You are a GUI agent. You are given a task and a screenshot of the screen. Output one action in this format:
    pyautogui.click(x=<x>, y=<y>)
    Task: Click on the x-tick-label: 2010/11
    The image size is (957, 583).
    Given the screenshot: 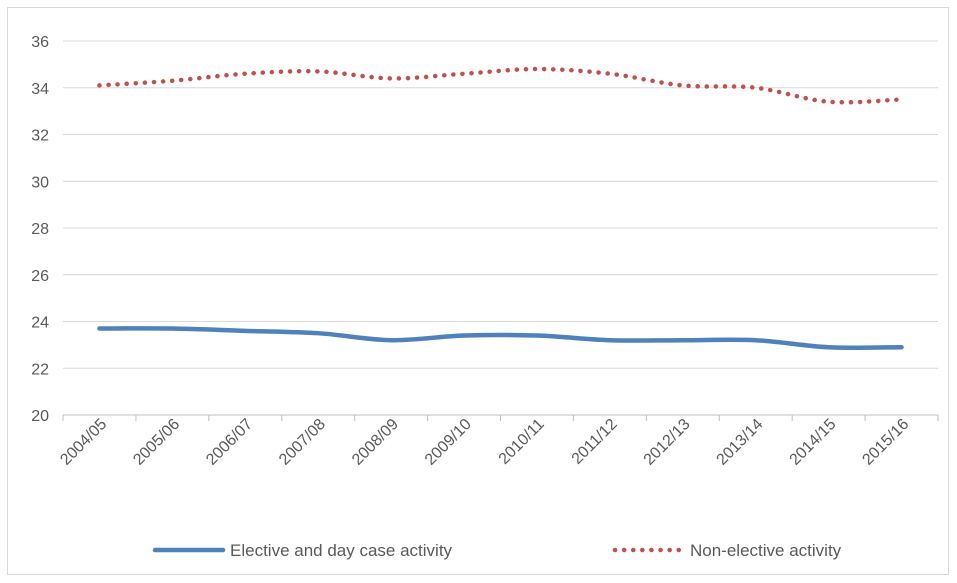 What is the action you would take?
    pyautogui.click(x=522, y=442)
    